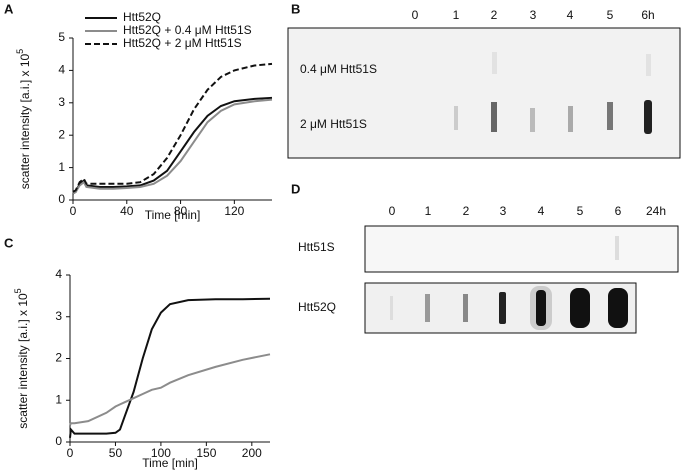  What do you see at coordinates (161, 453) in the screenshot?
I see `x-tick-label: 100` at bounding box center [161, 453].